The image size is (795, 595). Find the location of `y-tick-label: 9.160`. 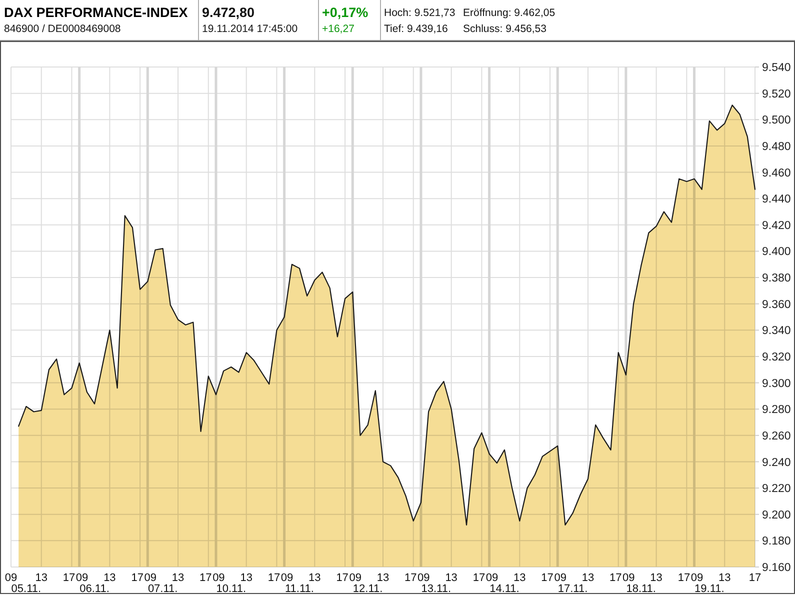

y-tick-label: 9.160 is located at coordinates (776, 568).